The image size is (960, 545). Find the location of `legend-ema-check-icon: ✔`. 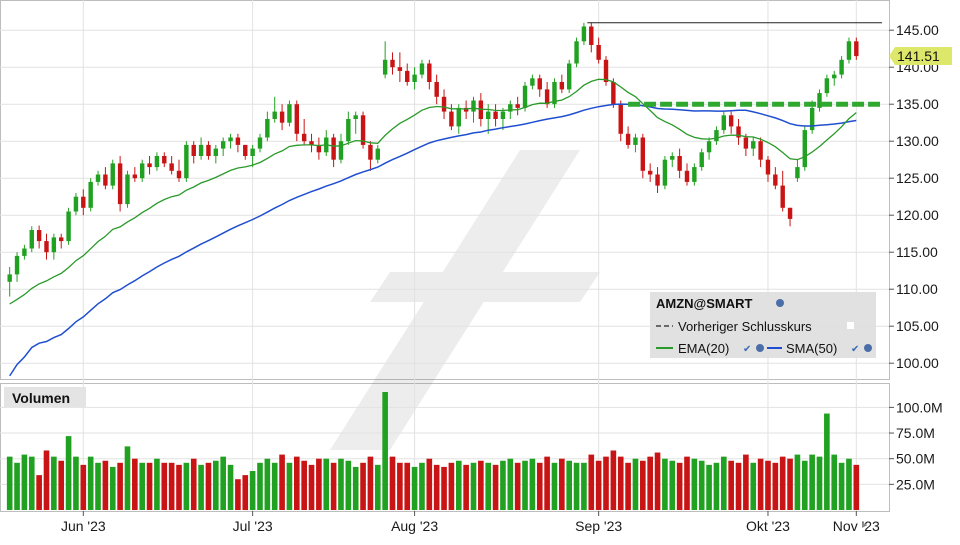

legend-ema-check-icon: ✔ is located at coordinates (747, 349).